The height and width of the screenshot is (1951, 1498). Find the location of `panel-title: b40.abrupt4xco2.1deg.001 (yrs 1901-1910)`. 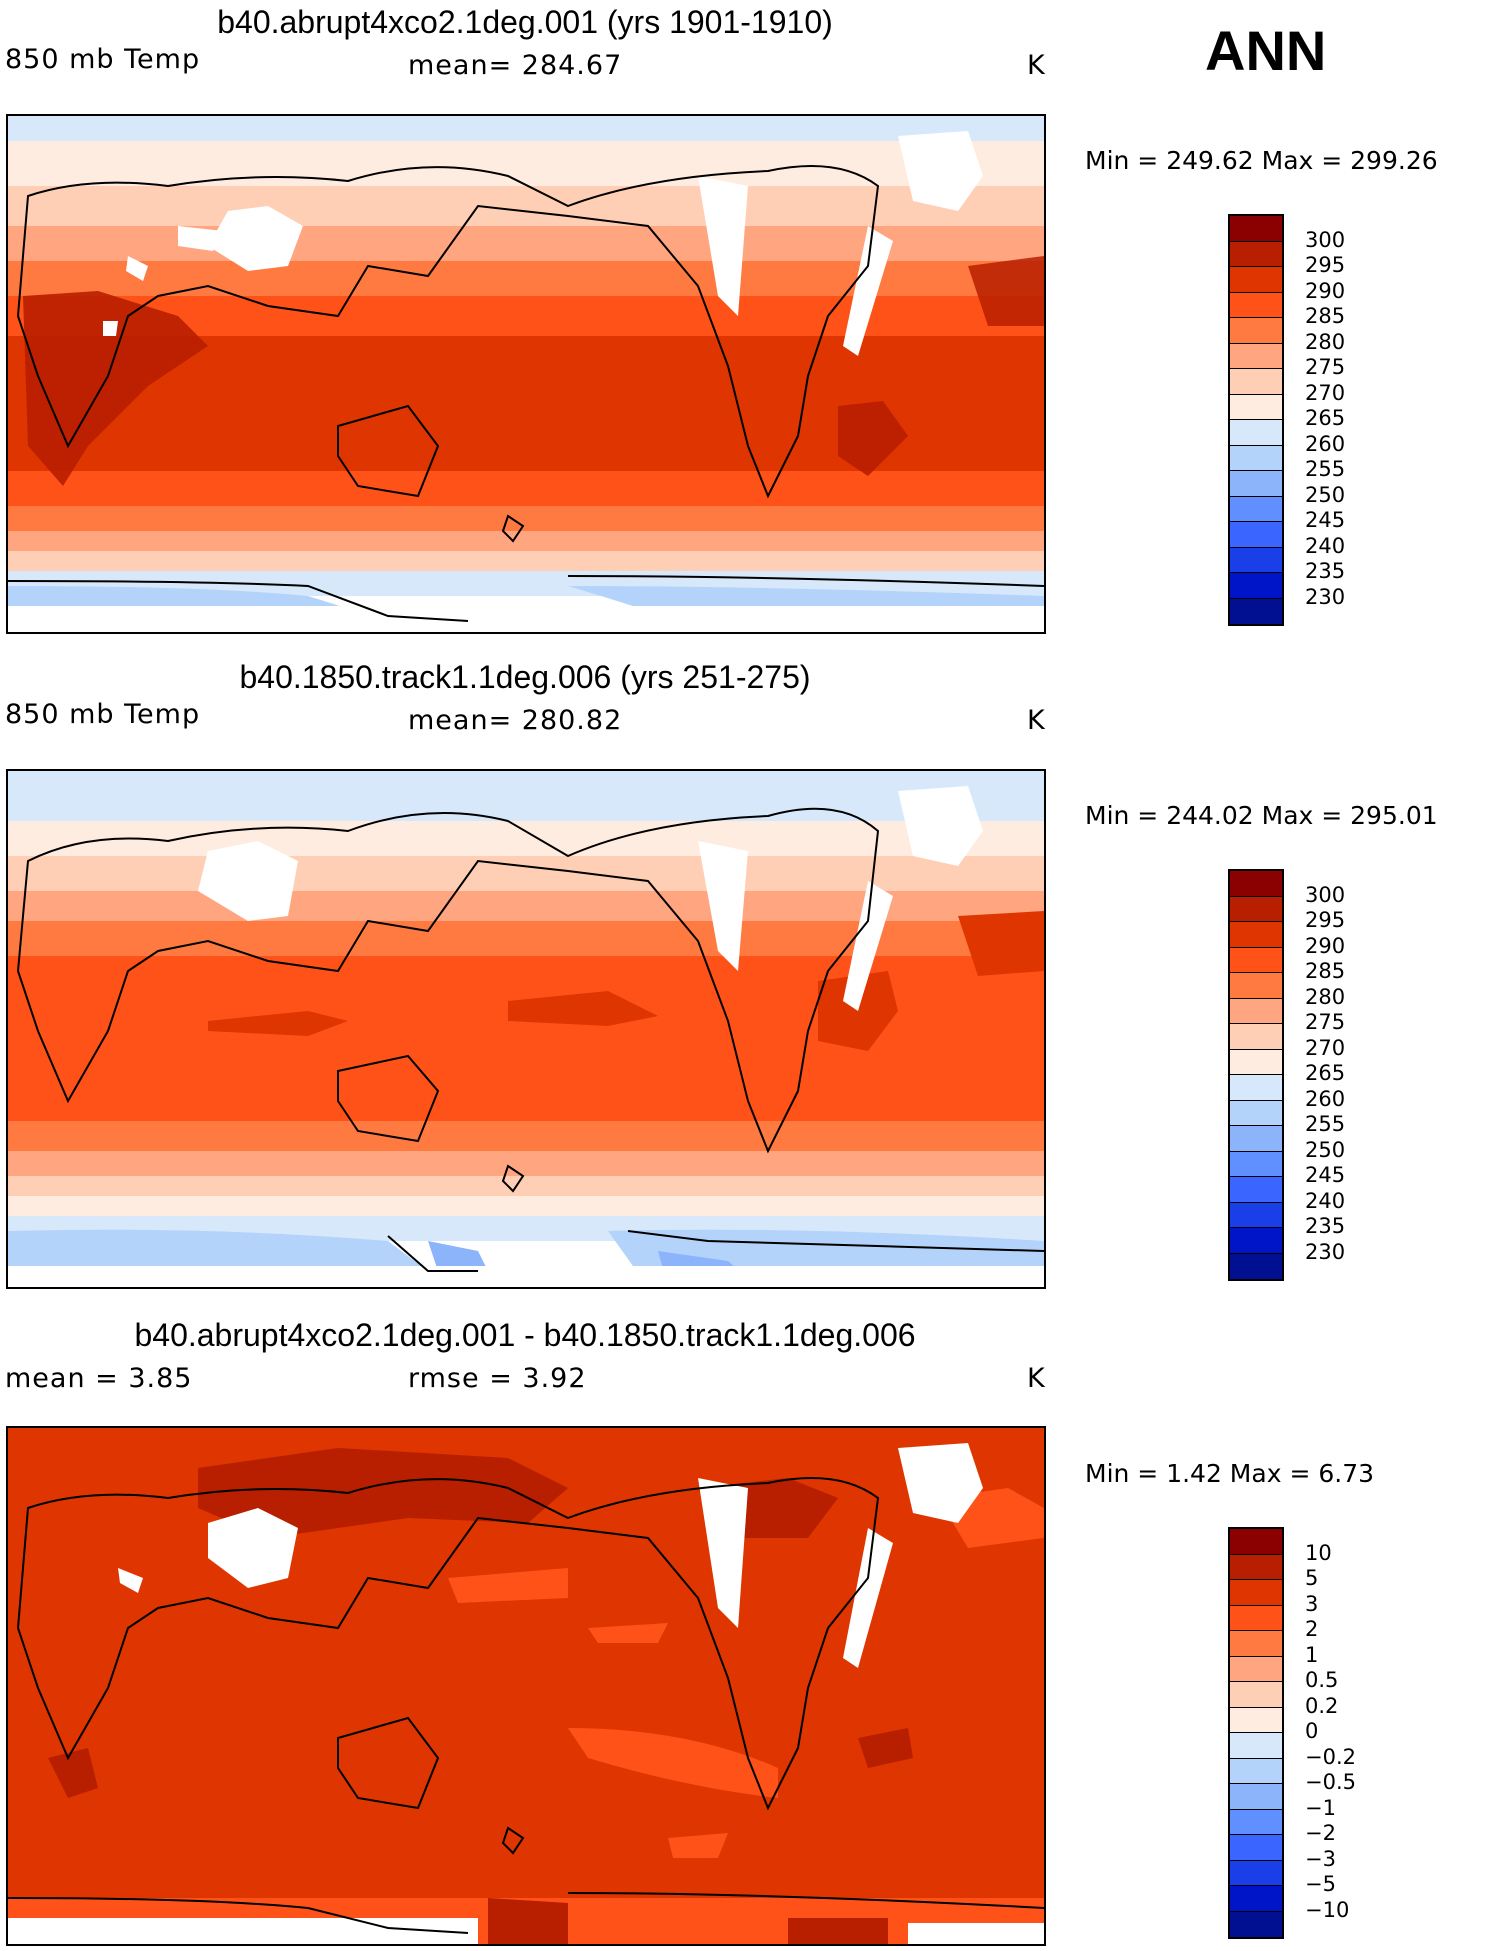

panel-title: b40.abrupt4xco2.1deg.001 (yrs 1901-1910) is located at coordinates (525, 22).